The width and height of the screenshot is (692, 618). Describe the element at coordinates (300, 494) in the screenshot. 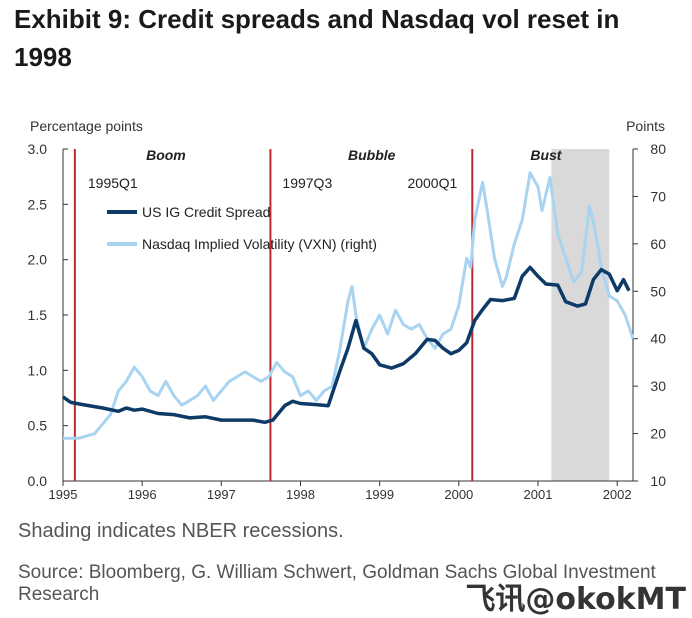

I see `x-tick-label: 1998` at that location.